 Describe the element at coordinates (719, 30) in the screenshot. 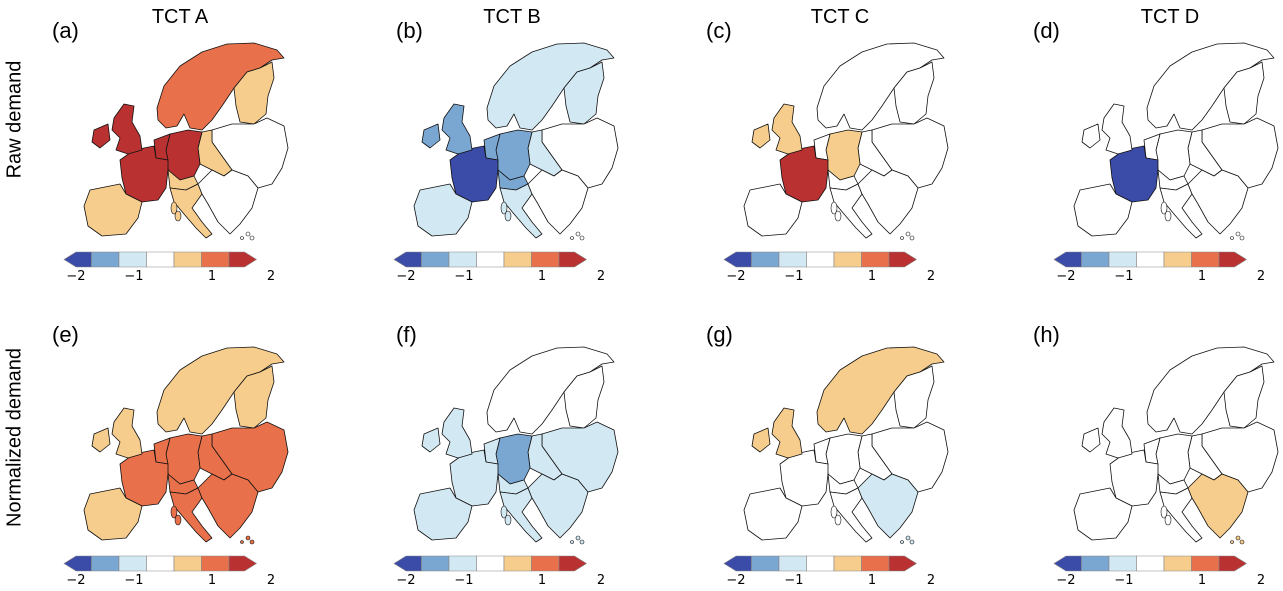

I see `panel-label-c: (c)` at that location.